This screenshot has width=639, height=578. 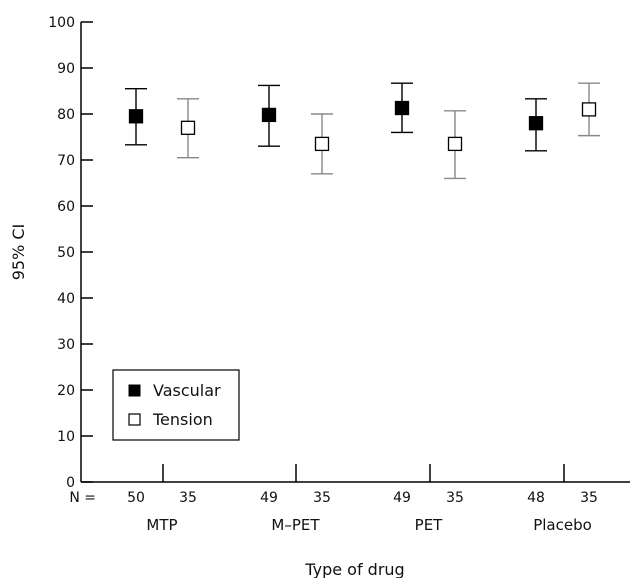 I want to click on legend-marker-tension, so click(x=134, y=419).